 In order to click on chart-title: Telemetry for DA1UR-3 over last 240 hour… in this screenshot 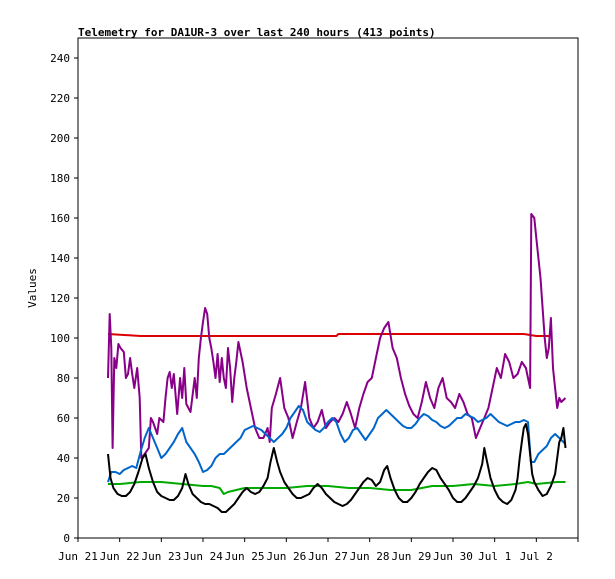, I will do `click(257, 32)`.